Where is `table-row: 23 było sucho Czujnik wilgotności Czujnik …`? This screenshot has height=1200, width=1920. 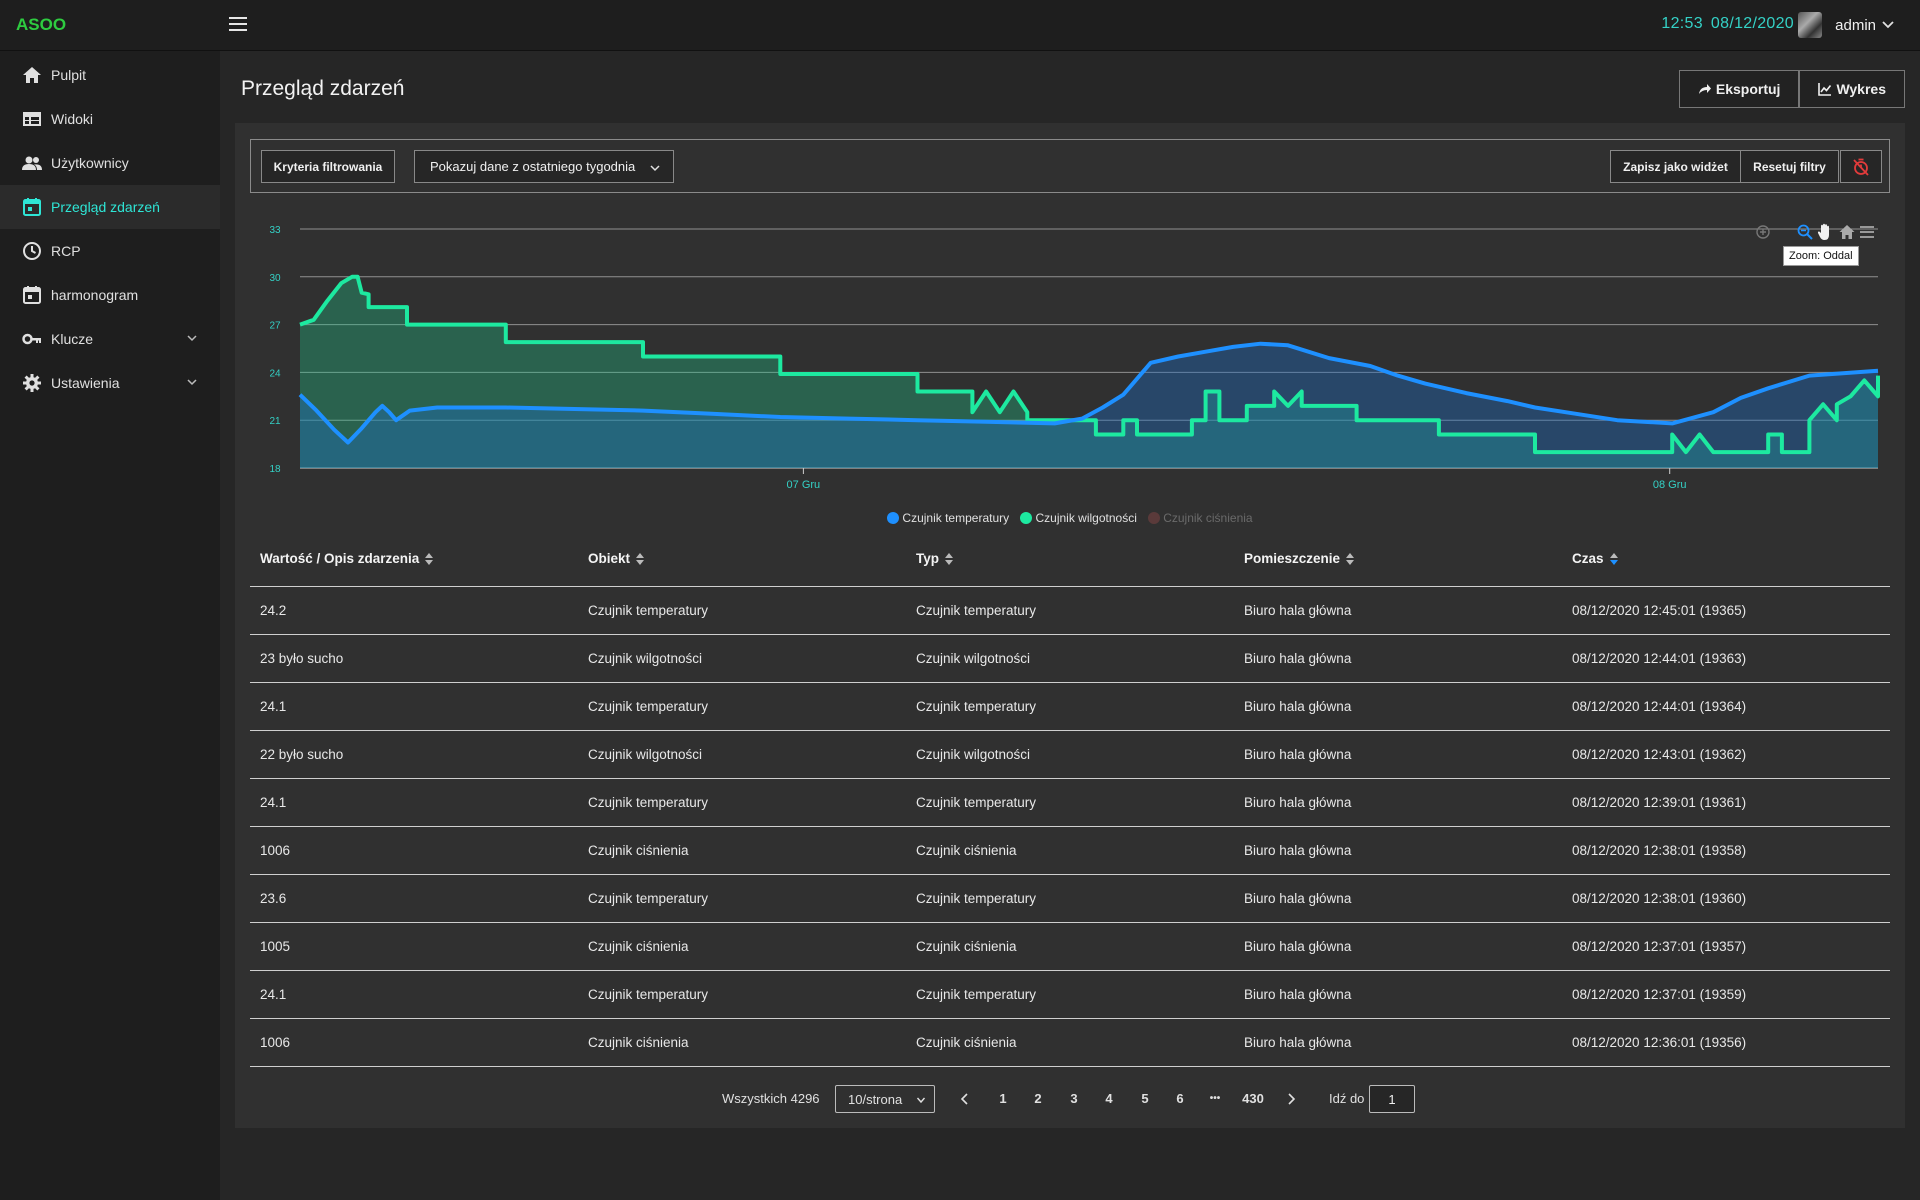
table-row: 23 było sucho Czujnik wilgotności Czujnik … is located at coordinates (1070, 659).